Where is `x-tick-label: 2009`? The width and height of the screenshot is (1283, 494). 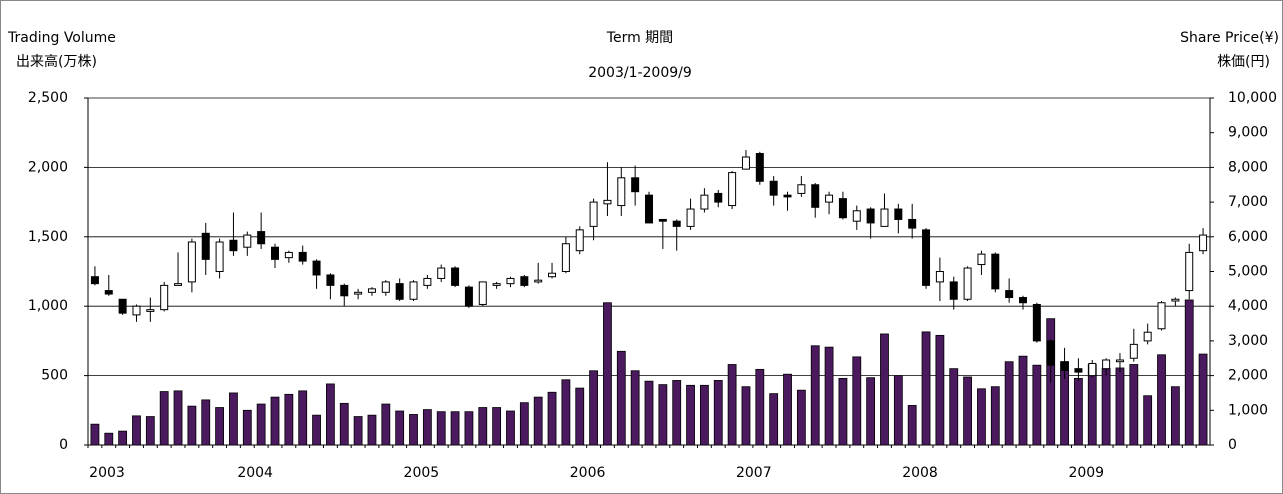
x-tick-label: 2009 is located at coordinates (1086, 473).